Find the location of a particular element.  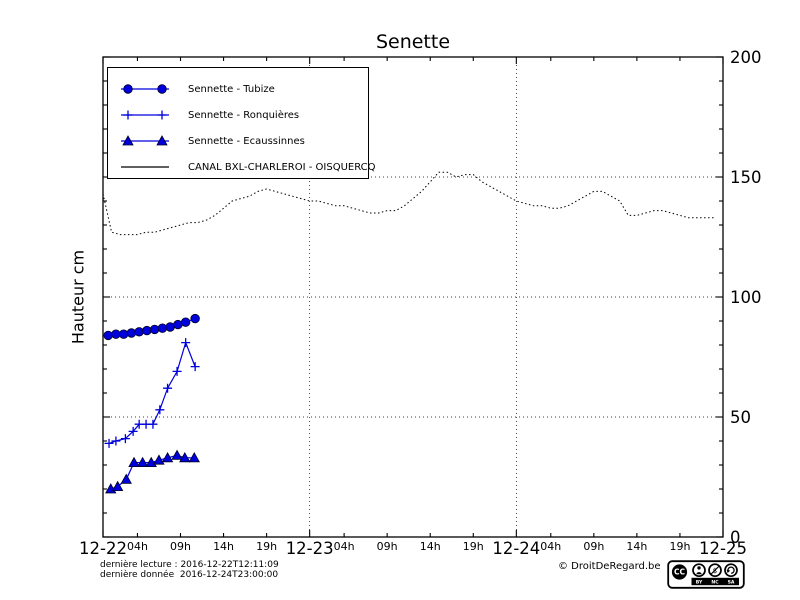

legend-item: Sennette - Tubize is located at coordinates (243, 89).